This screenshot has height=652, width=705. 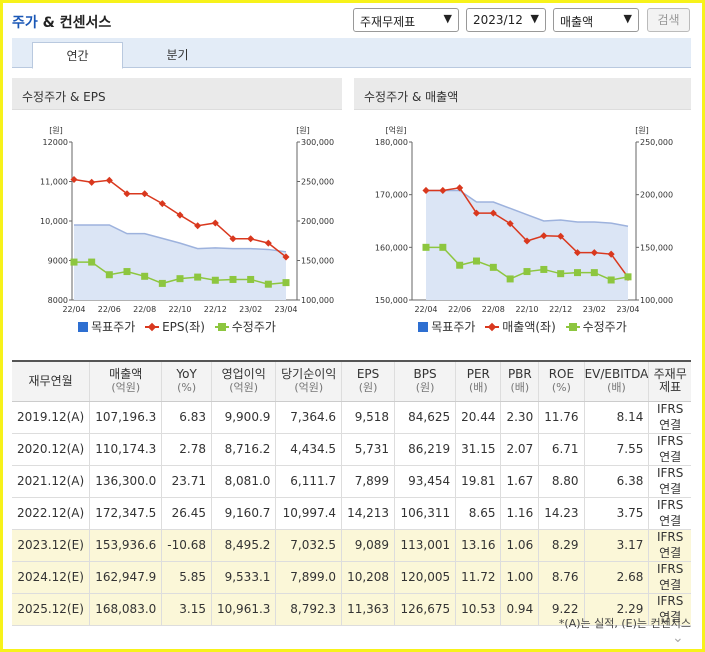 What do you see at coordinates (596, 20) in the screenshot?
I see `metric-select: 매출액 ▼` at bounding box center [596, 20].